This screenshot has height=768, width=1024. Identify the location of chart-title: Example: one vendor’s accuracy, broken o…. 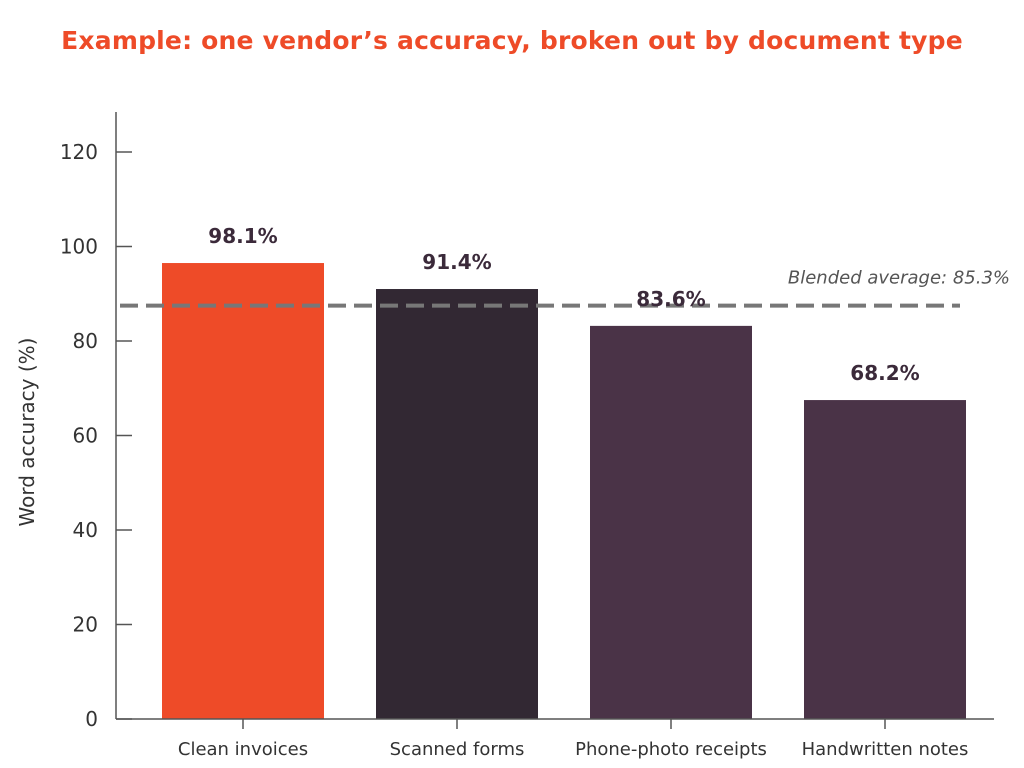
(512, 40).